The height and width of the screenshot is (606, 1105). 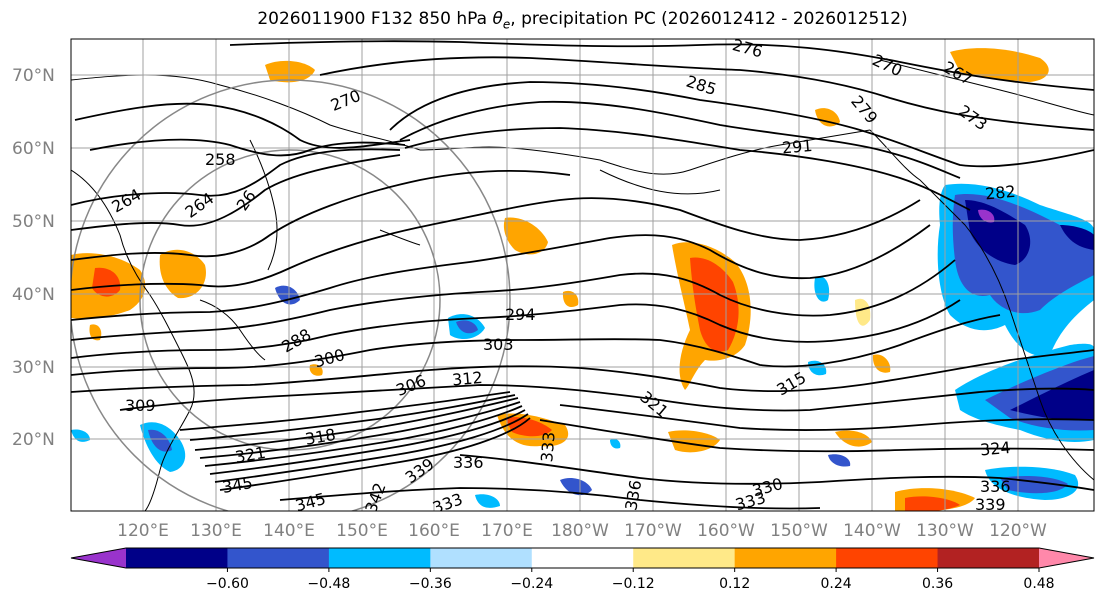 I want to click on colorbar-tick-label: 0.12, so click(x=734, y=584).